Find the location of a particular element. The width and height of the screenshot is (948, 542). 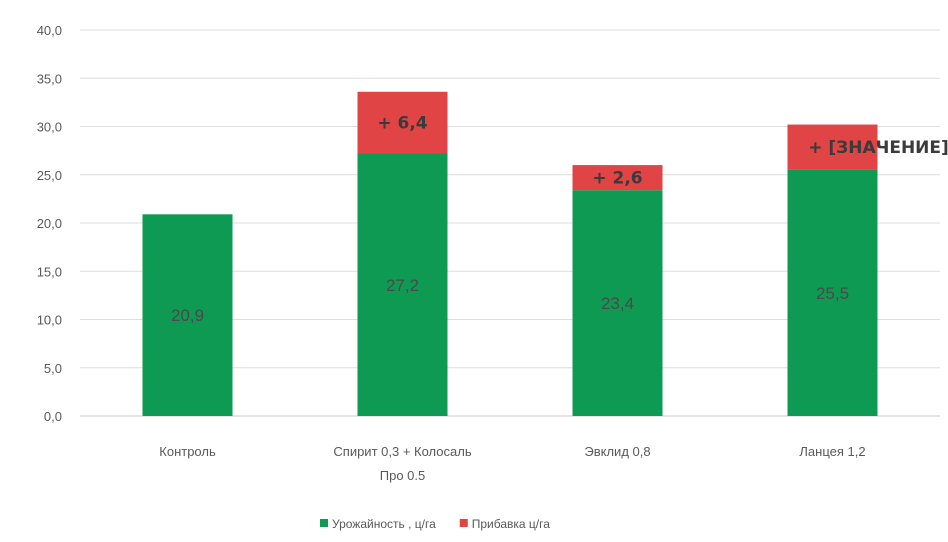

data-label-increase: + 2,6 is located at coordinates (617, 179).